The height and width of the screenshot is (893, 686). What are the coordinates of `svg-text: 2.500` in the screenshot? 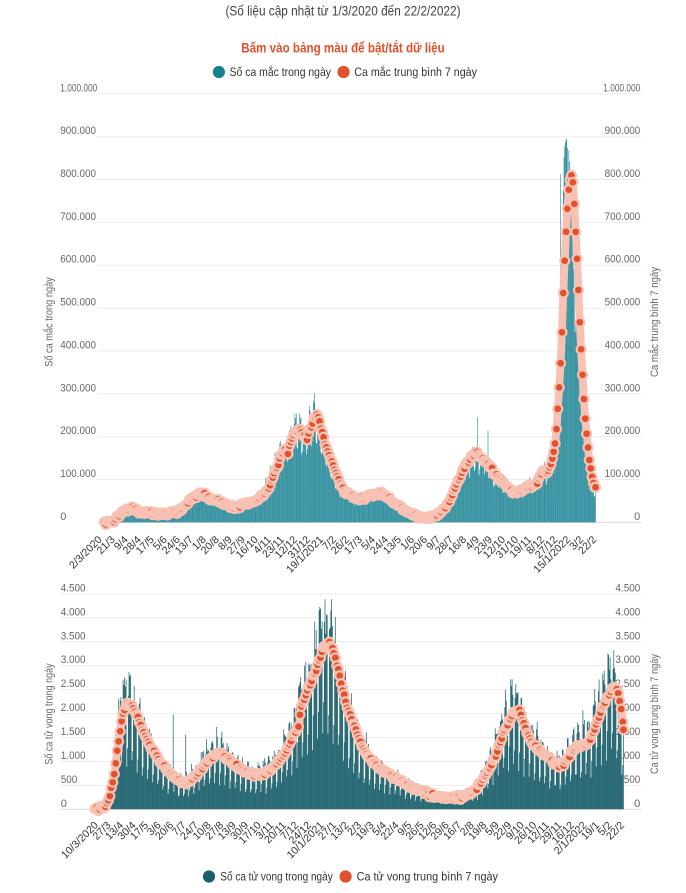 It's located at (73, 684).